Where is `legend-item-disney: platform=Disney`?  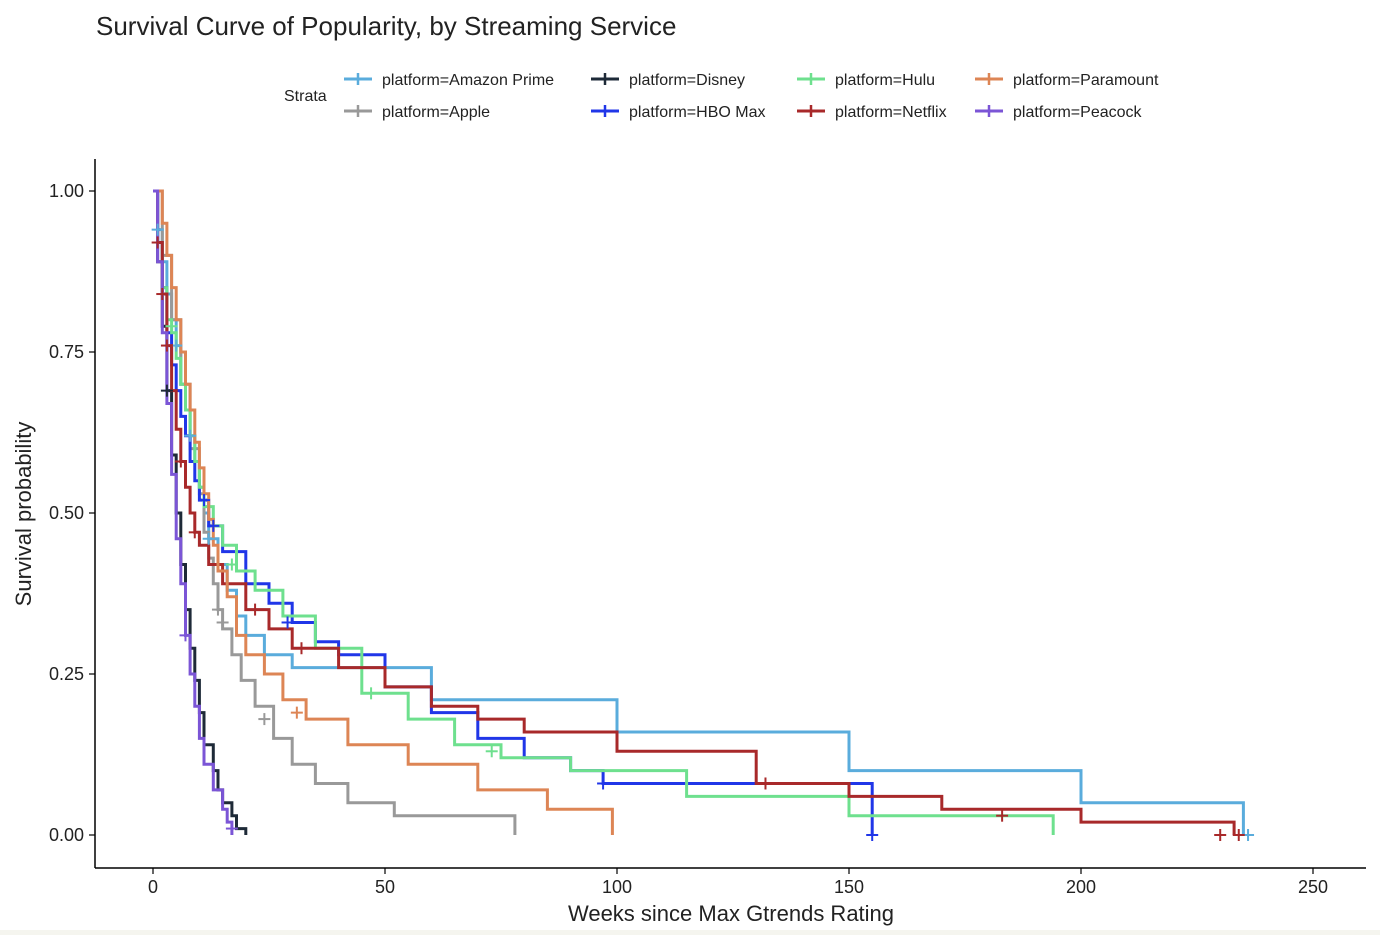
legend-item-disney: platform=Disney is located at coordinates (668, 80).